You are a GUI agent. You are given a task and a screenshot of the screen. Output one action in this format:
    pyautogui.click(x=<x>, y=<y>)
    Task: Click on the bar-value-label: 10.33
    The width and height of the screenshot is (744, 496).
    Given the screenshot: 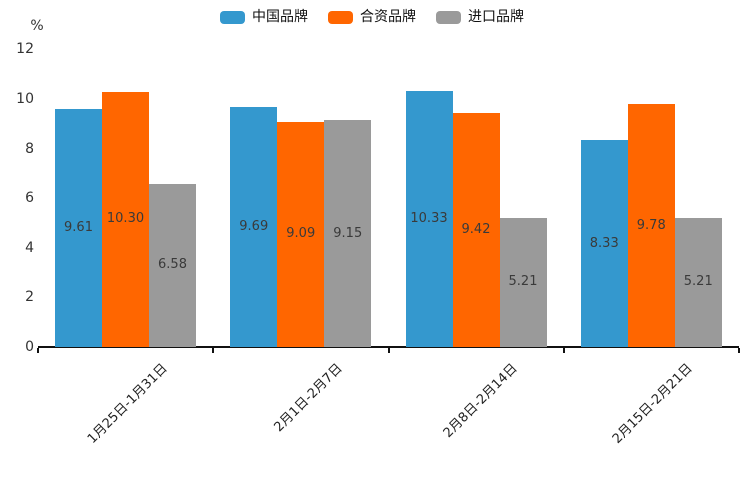 What is the action you would take?
    pyautogui.click(x=429, y=218)
    